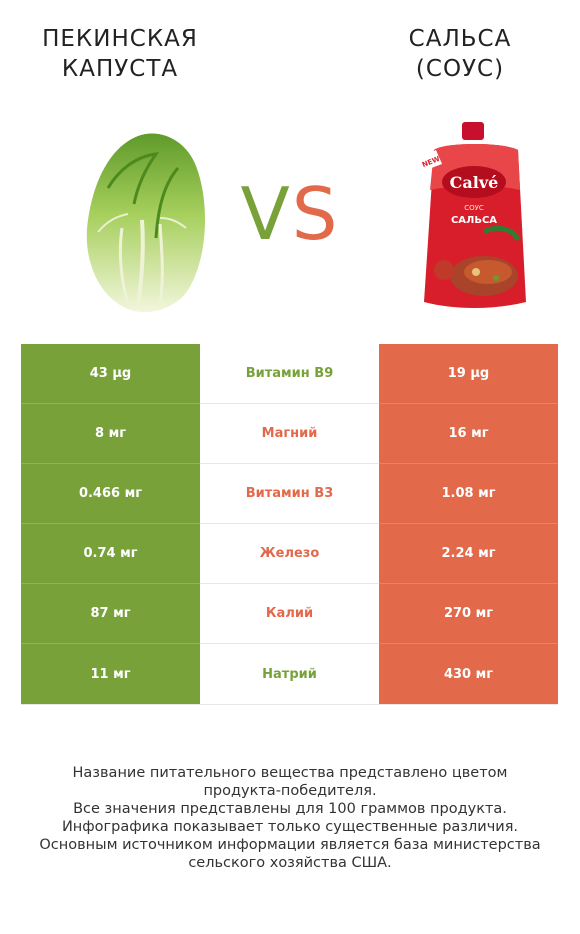 This screenshot has height=934, width=580. What do you see at coordinates (110, 374) in the screenshot?
I see `left-value: 43 µg` at bounding box center [110, 374].